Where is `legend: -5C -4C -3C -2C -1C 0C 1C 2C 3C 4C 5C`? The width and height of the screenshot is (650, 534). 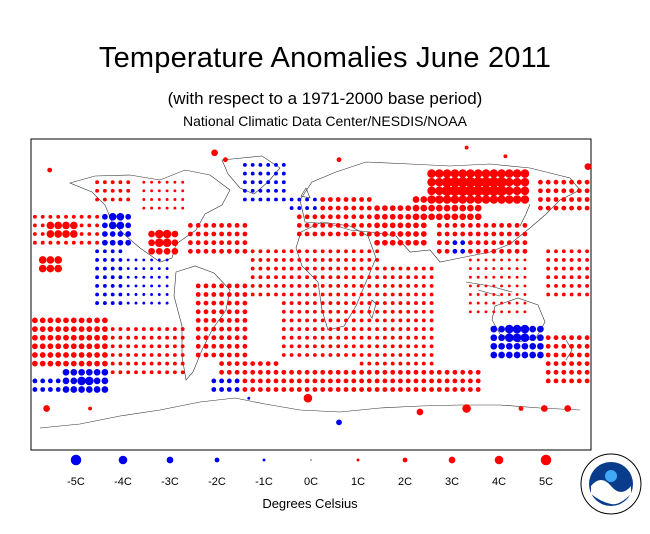 legend: -5C -4C -3C -2C -1C 0C 1C 2C 3C 4C 5C is located at coordinates (310, 471).